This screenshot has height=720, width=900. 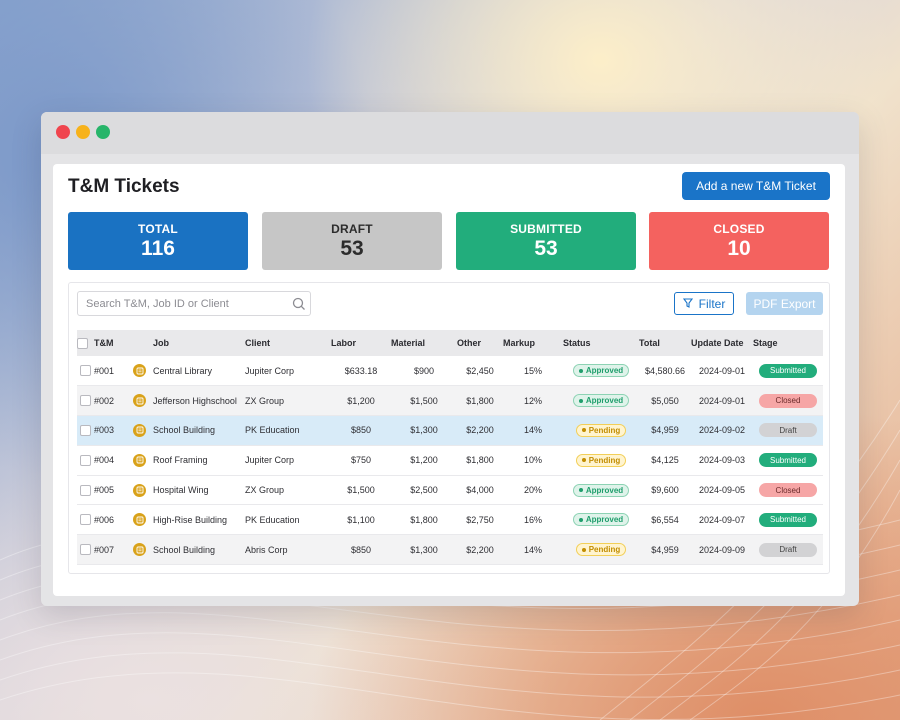 I want to click on column-header-markup: Markup, so click(x=533, y=343).